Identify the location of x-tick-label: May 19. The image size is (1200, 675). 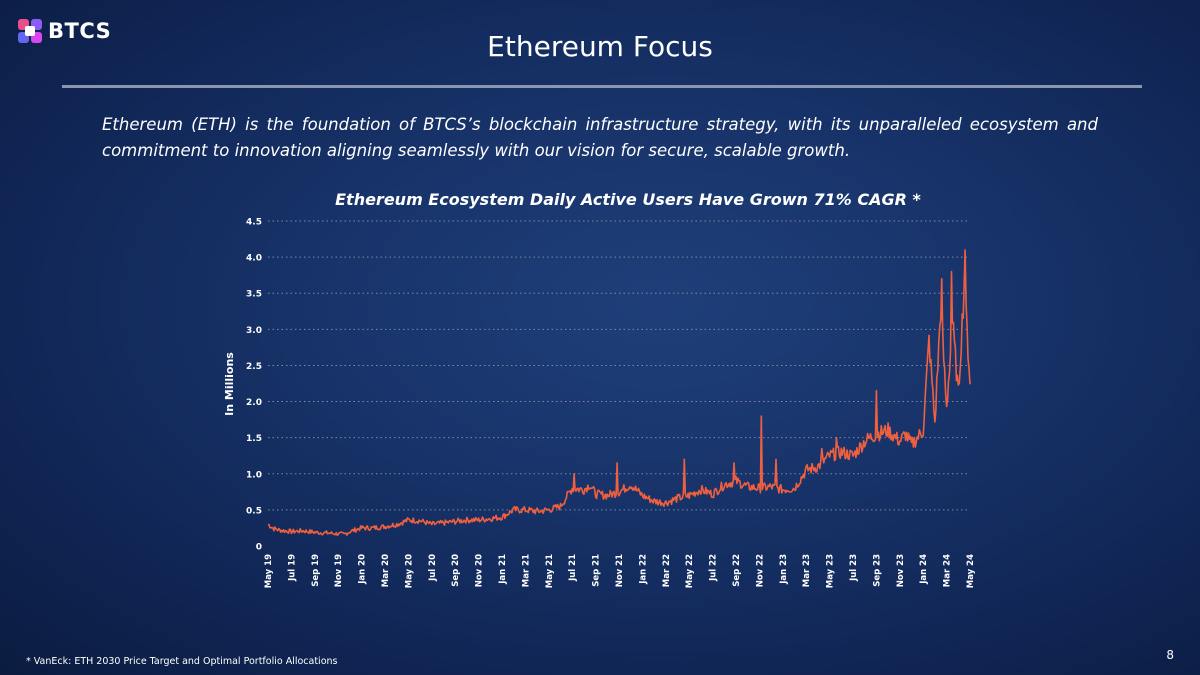
(269, 571).